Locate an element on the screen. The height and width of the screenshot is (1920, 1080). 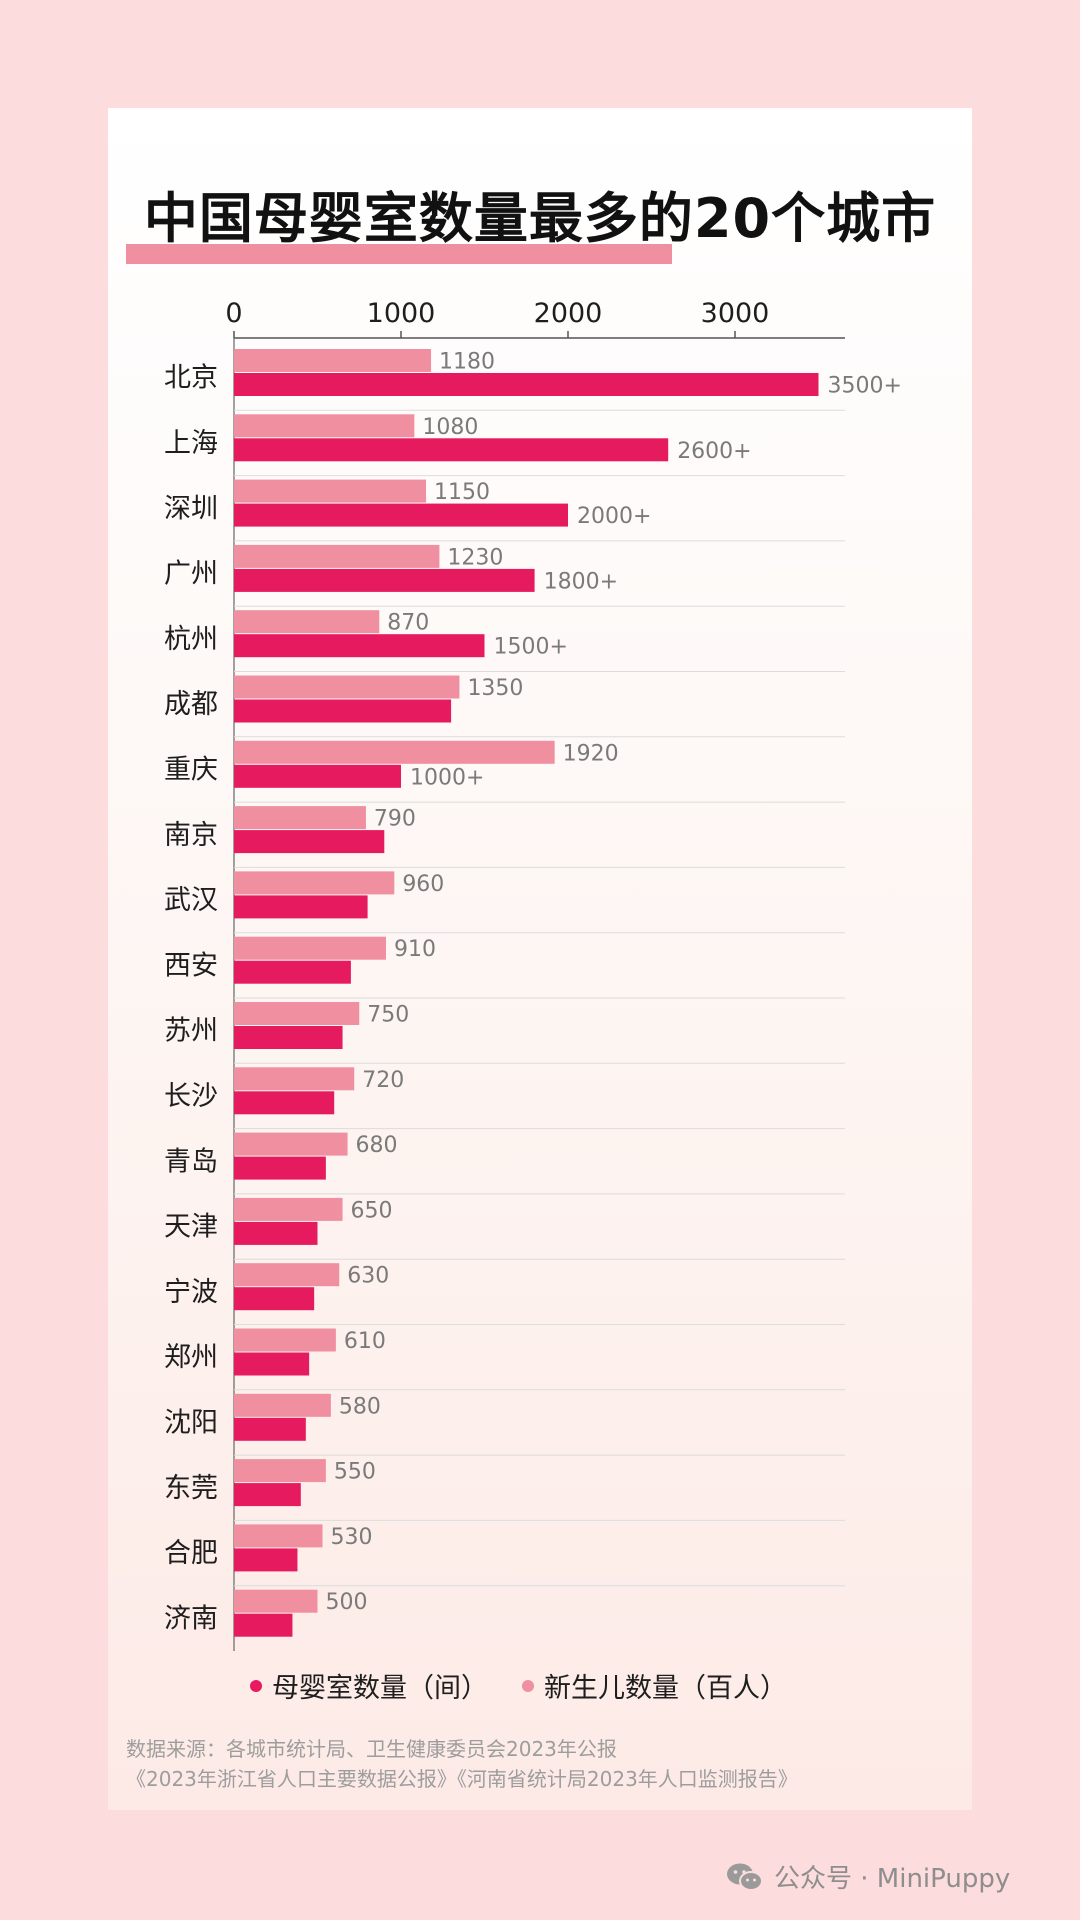
category-label: 上海 is located at coordinates (191, 443).